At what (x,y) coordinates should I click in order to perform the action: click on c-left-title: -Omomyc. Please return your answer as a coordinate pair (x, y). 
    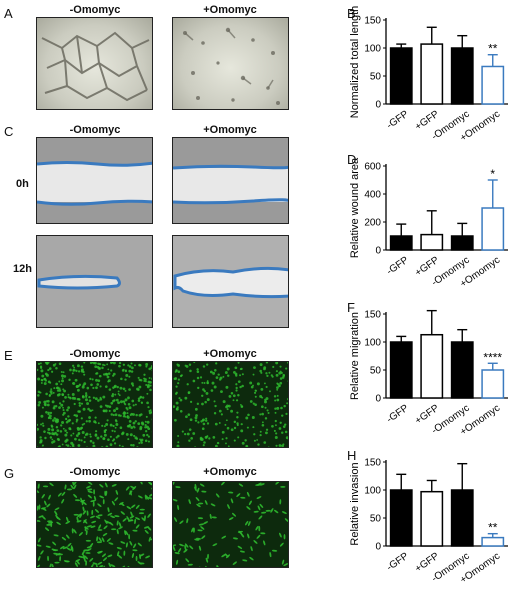
    Looking at the image, I should click on (95, 130).